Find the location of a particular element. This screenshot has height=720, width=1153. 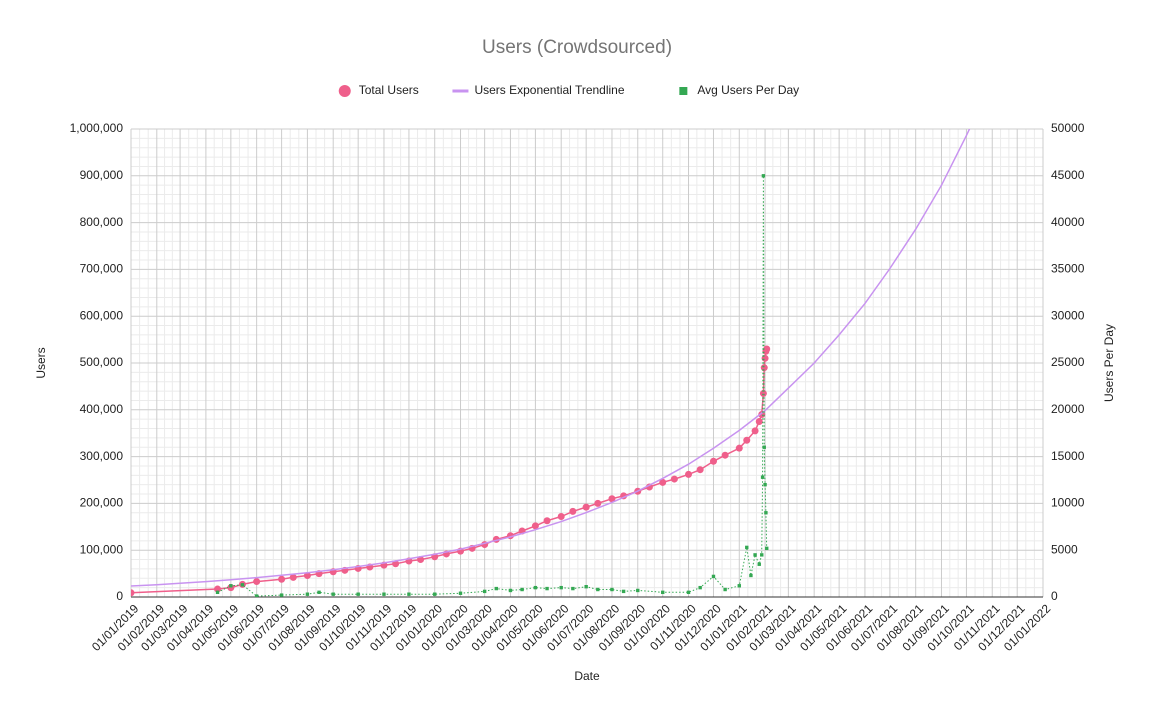

y-tick-label: 700,000 is located at coordinates (102, 269).